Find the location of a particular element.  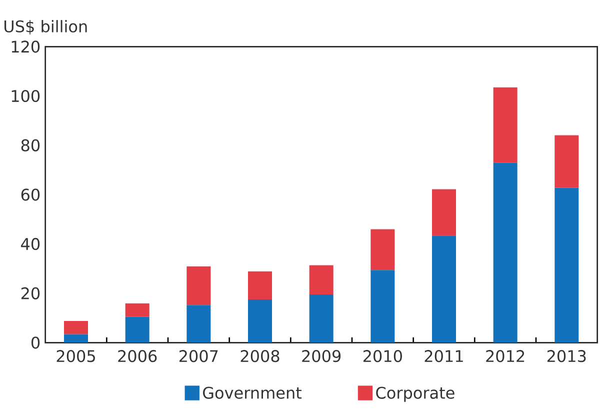

x-tick-label: 2011 is located at coordinates (443, 356).